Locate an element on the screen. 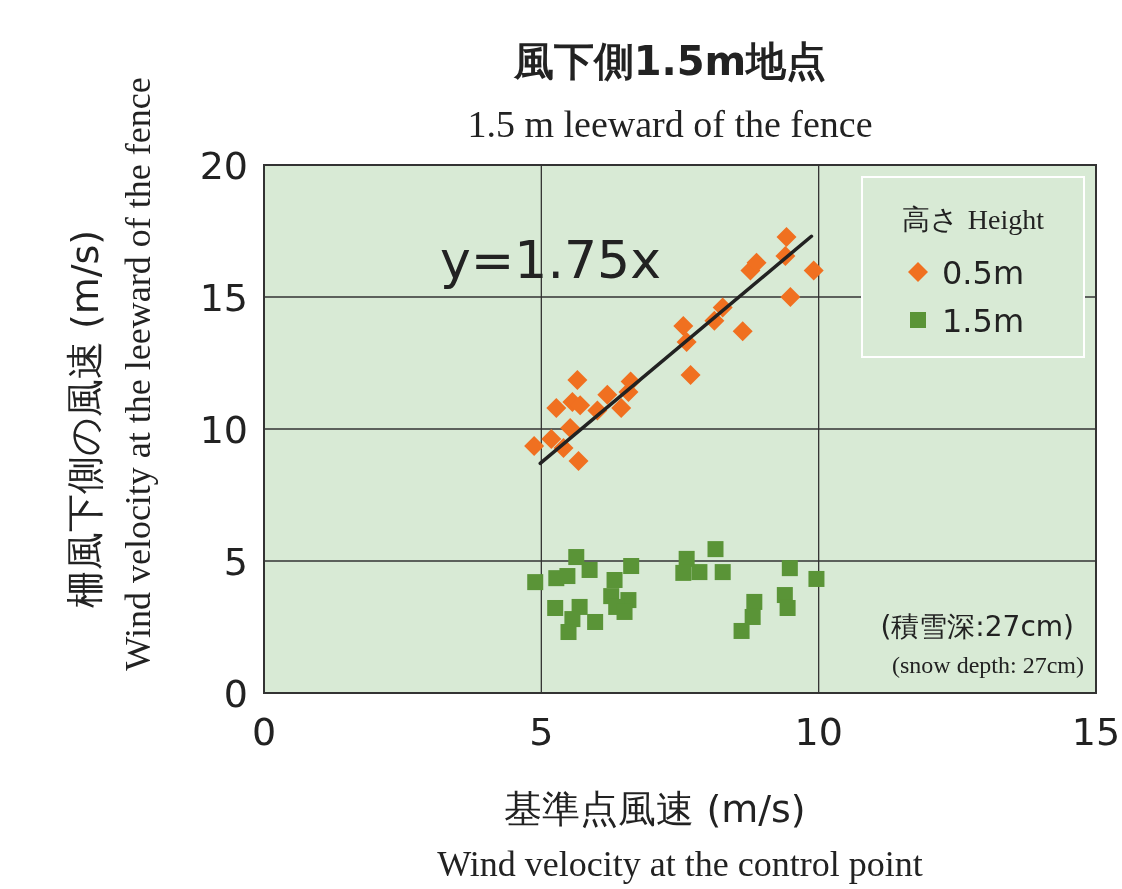 This screenshot has width=1122, height=889. x-tick-label: 0 is located at coordinates (264, 732).